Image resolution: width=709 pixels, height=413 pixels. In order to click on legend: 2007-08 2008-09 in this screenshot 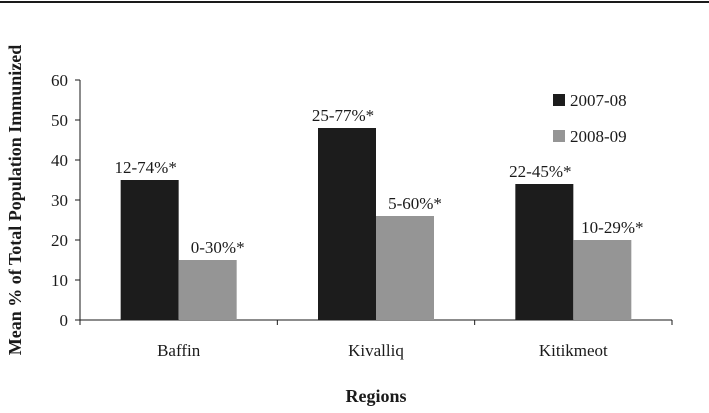, I will do `click(590, 118)`.